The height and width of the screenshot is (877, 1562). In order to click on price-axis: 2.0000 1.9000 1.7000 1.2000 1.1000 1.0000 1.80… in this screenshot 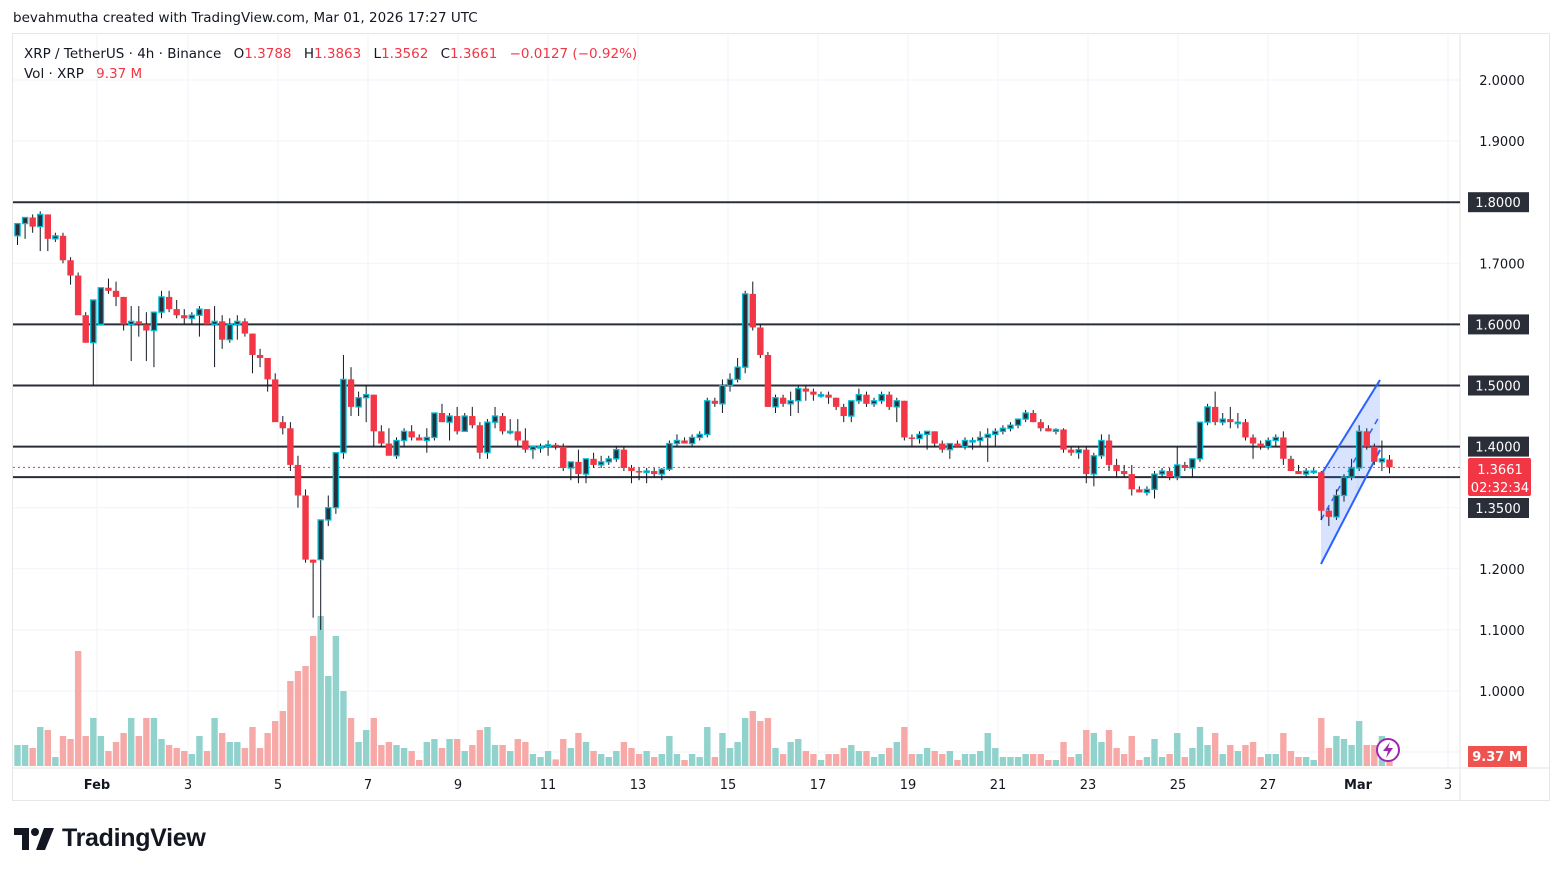, I will do `click(1499, 420)`.